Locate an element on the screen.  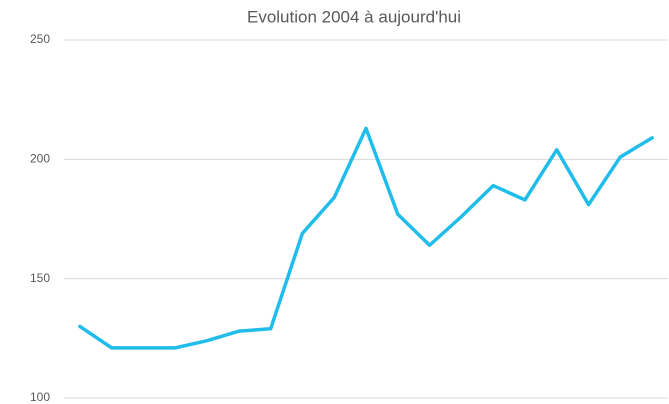
y-tick-label: 250 is located at coordinates (40, 39).